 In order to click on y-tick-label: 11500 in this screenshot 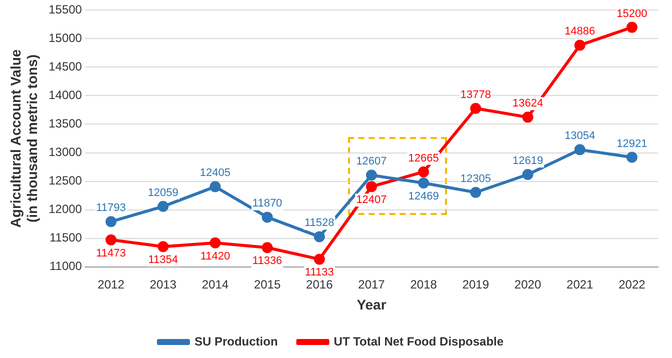, I will do `click(65, 237)`.